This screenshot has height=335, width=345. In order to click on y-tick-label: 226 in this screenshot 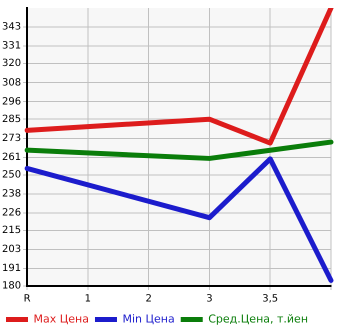, I will do `click(12, 213)`.